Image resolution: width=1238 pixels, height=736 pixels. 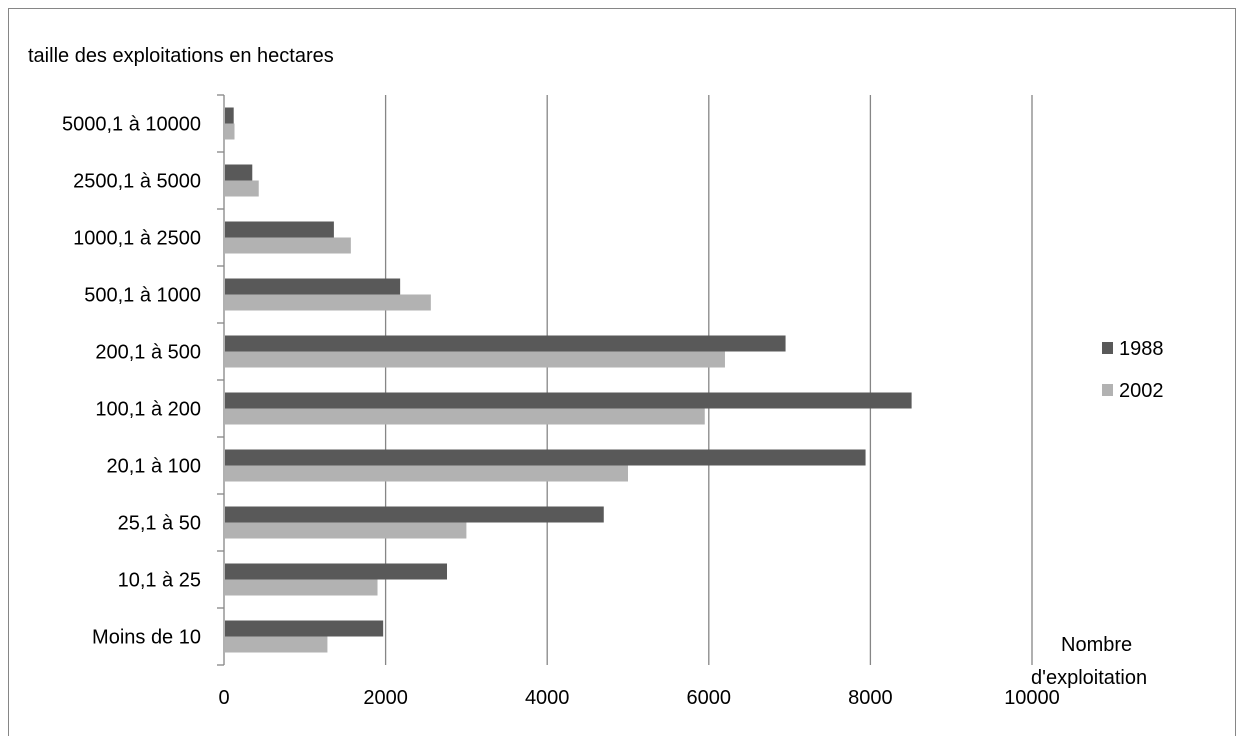 I want to click on y-tick-label: 100,1 à 200, so click(x=148, y=410).